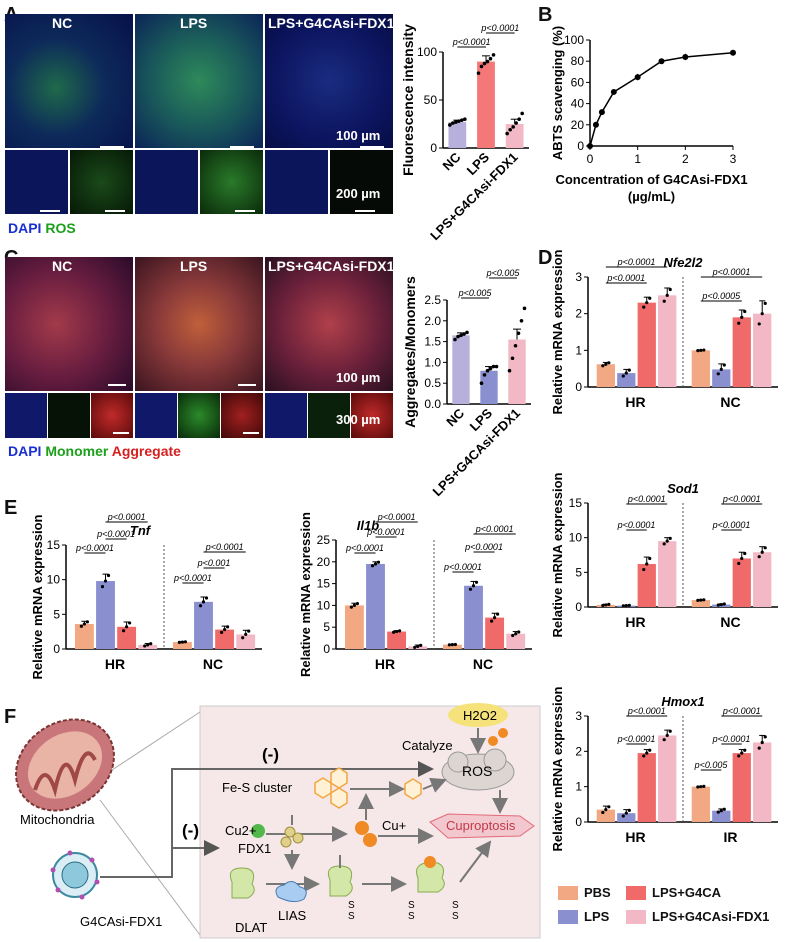  I want to click on legend-swatch-pbs, so click(568, 893).